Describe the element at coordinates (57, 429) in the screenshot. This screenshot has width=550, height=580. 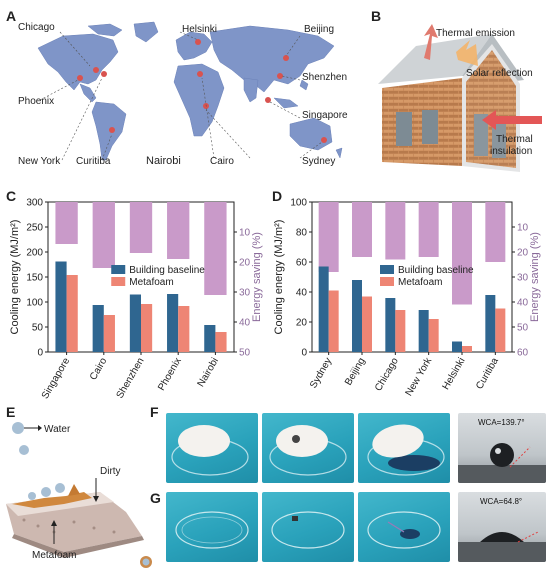
I see `label-water: Water` at that location.